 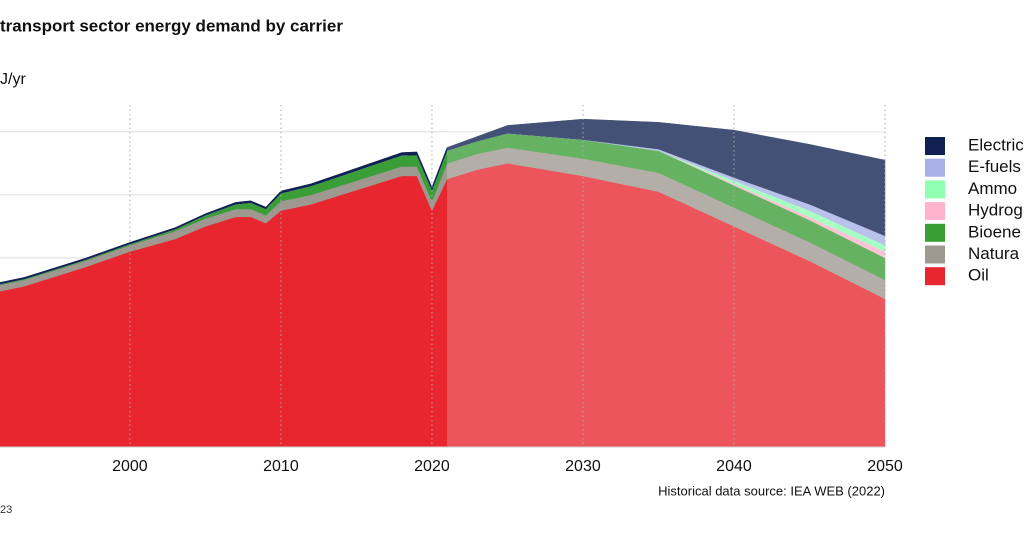 What do you see at coordinates (281, 466) in the screenshot?
I see `x-tick-label: 2010` at bounding box center [281, 466].